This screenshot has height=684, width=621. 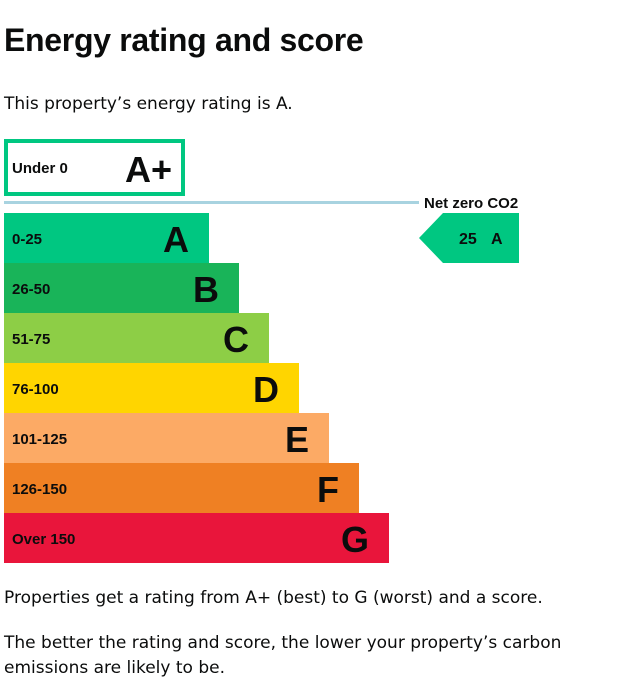 What do you see at coordinates (266, 389) in the screenshot?
I see `band-d-letter: D` at bounding box center [266, 389].